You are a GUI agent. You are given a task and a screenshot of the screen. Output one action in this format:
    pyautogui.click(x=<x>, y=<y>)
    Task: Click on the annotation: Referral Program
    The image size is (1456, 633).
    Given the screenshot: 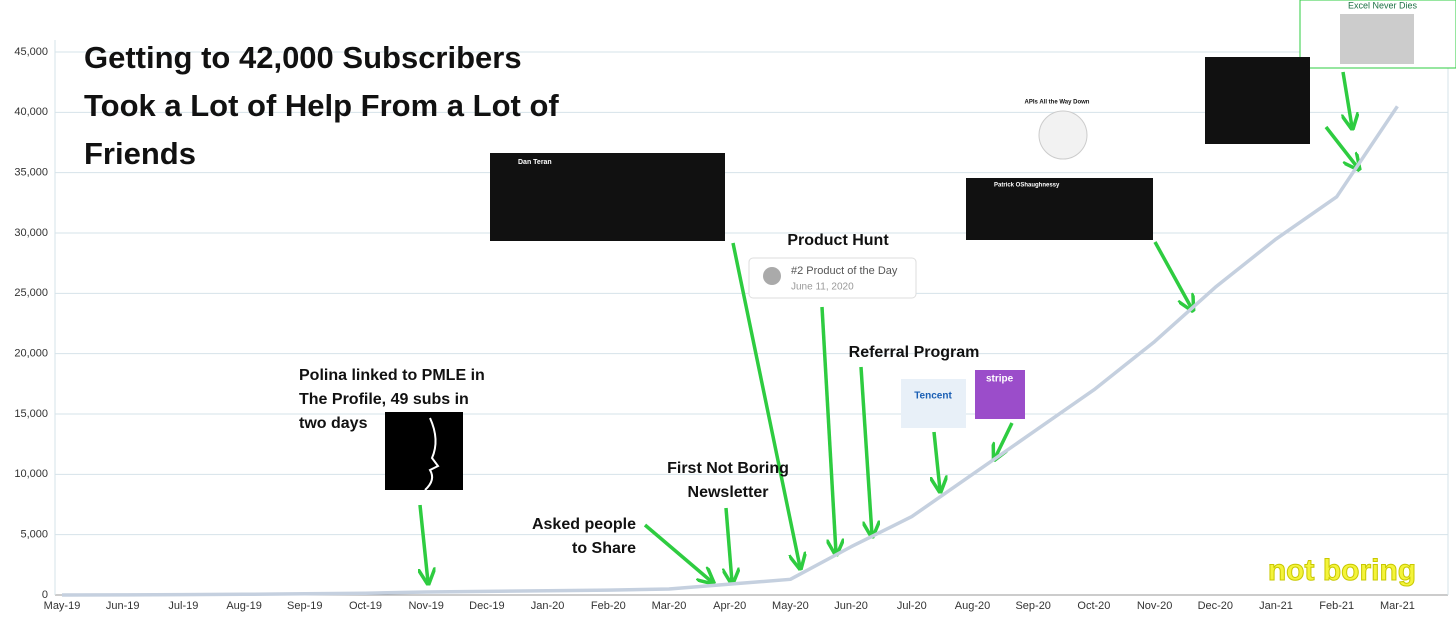 What is the action you would take?
    pyautogui.click(x=914, y=352)
    